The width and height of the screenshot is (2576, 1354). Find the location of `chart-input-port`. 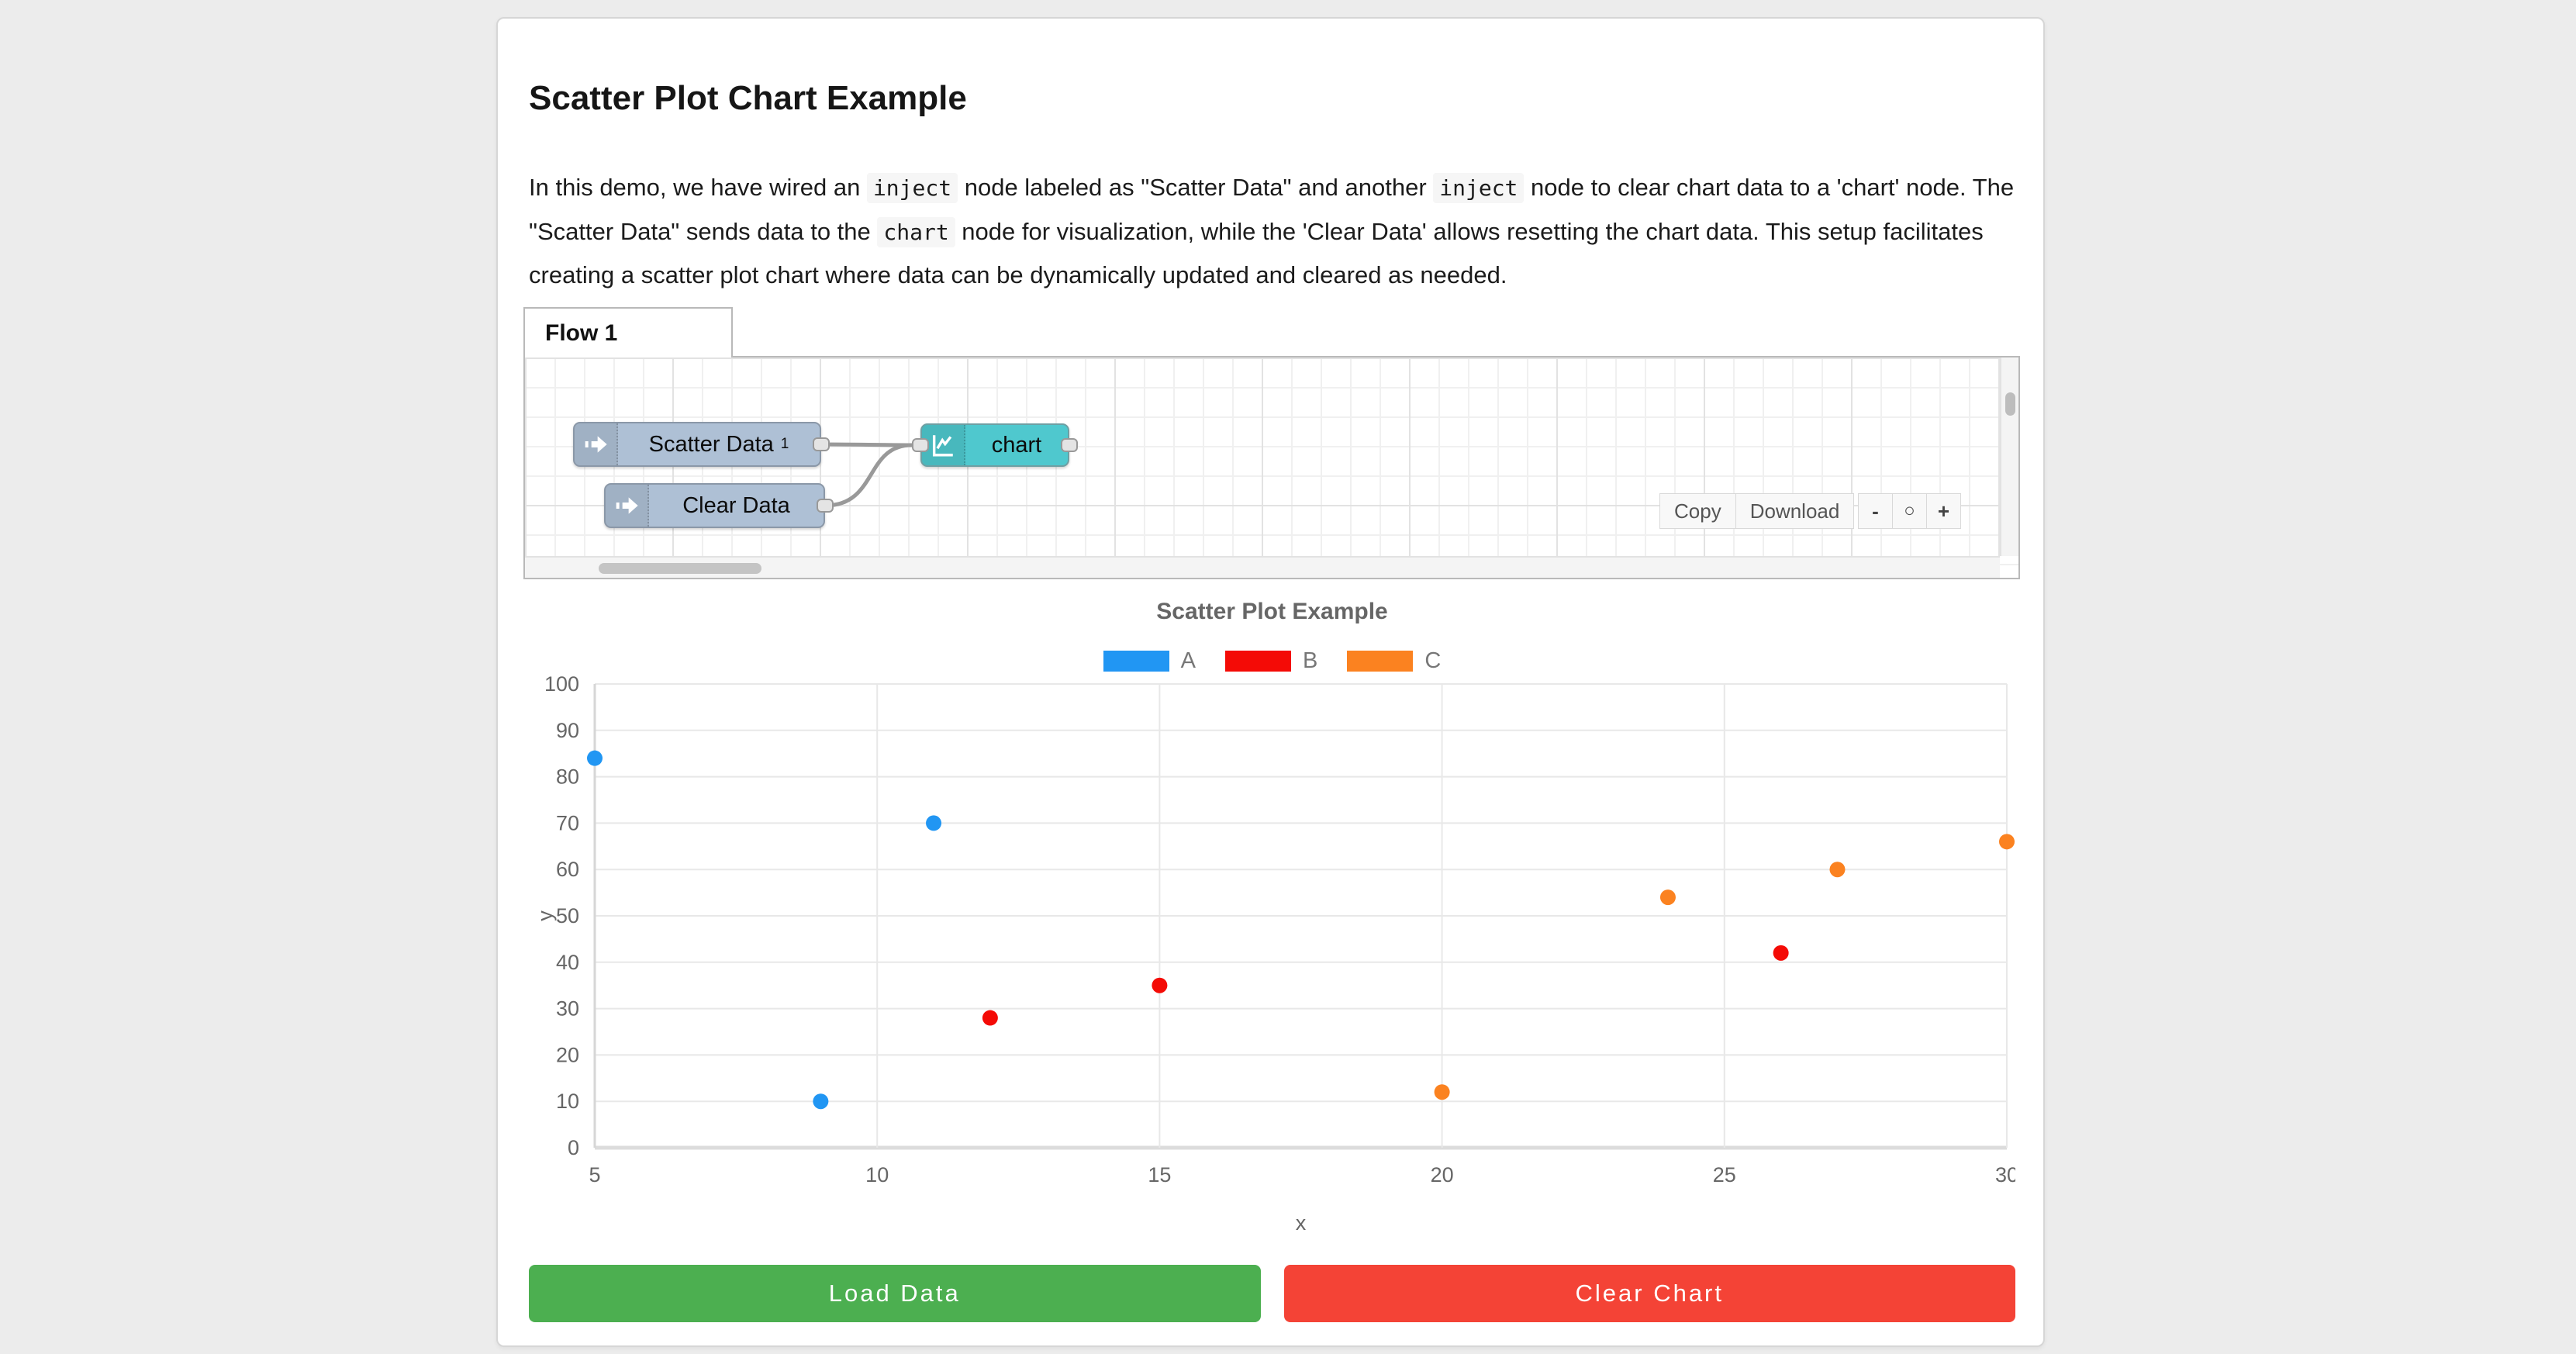

chart-input-port is located at coordinates (921, 445).